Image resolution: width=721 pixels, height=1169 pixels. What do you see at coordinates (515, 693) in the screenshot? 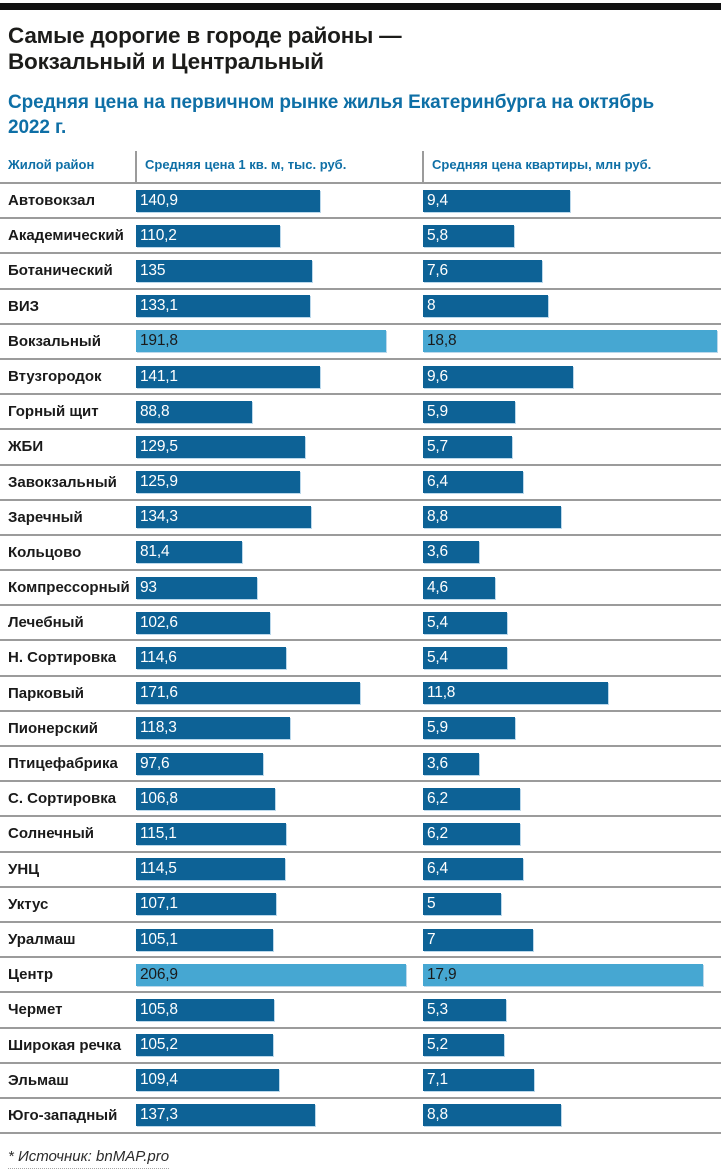
I see `price-per-flat-bar: 11,8` at bounding box center [515, 693].